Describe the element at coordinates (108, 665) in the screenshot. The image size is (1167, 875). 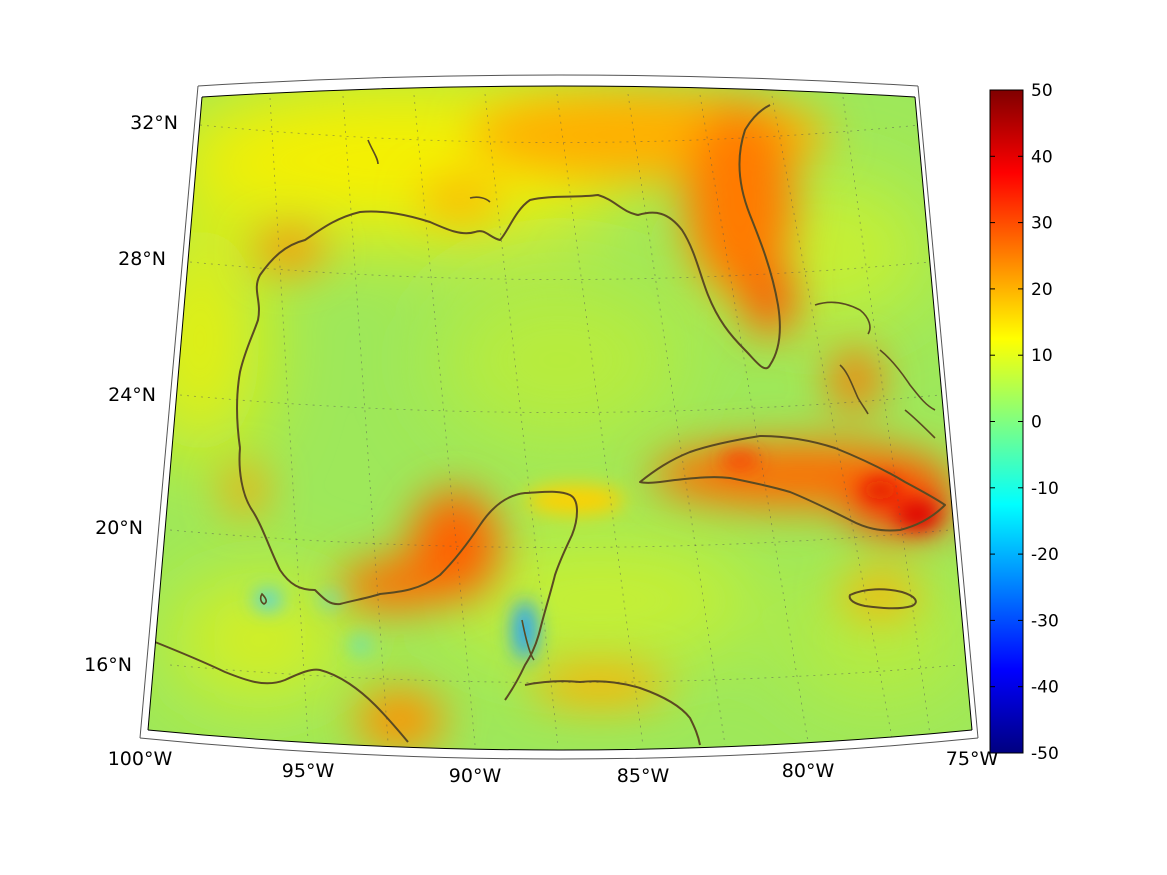
I see `lat-label: 16°N` at that location.